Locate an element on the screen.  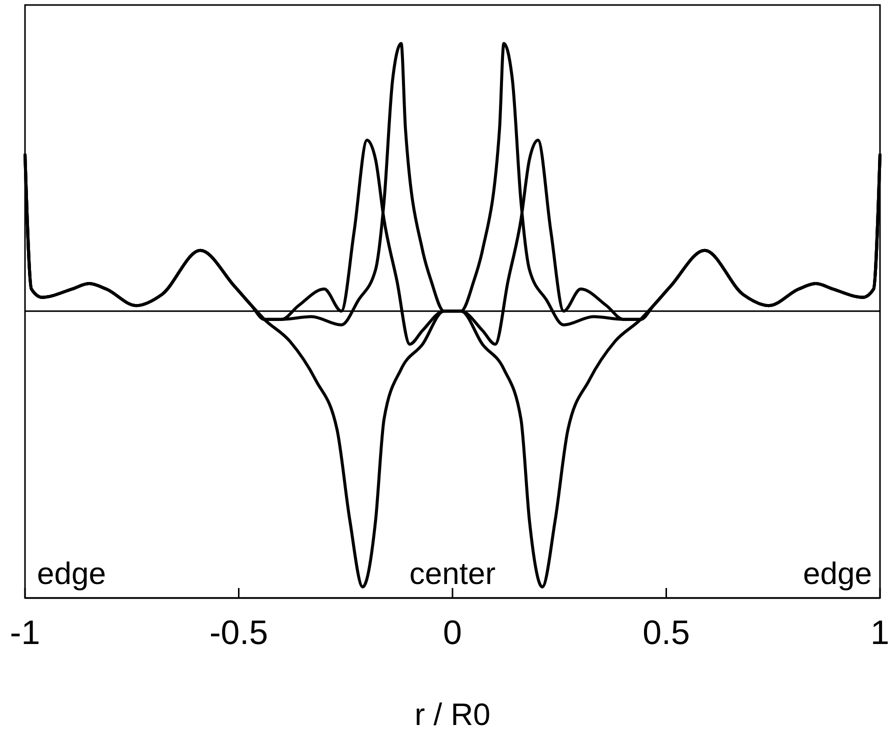
x-axis-title: r / R0 is located at coordinates (452, 714).